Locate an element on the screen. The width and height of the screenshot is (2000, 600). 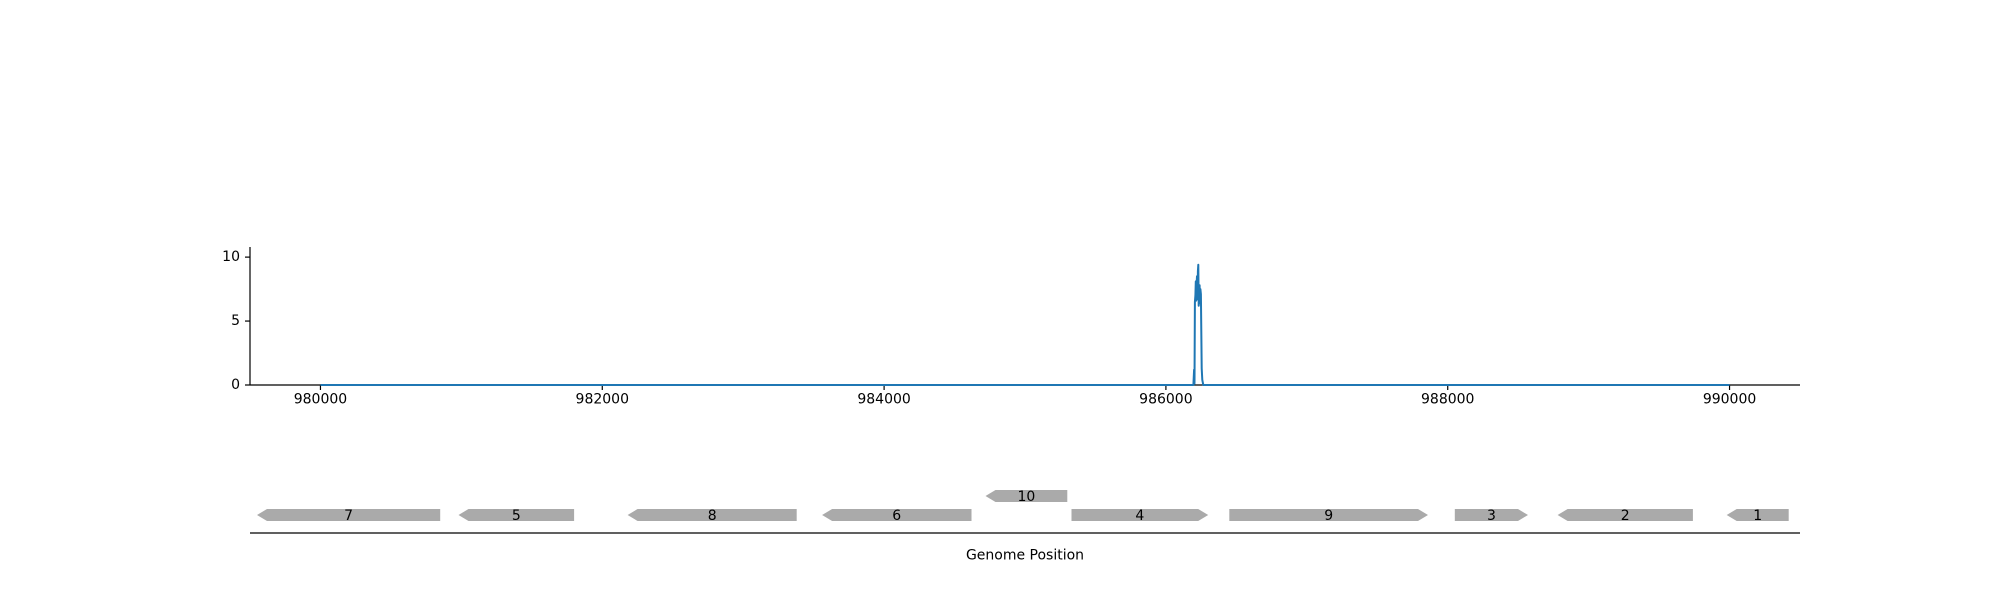
y-tick-label: 10 is located at coordinates (231, 257).